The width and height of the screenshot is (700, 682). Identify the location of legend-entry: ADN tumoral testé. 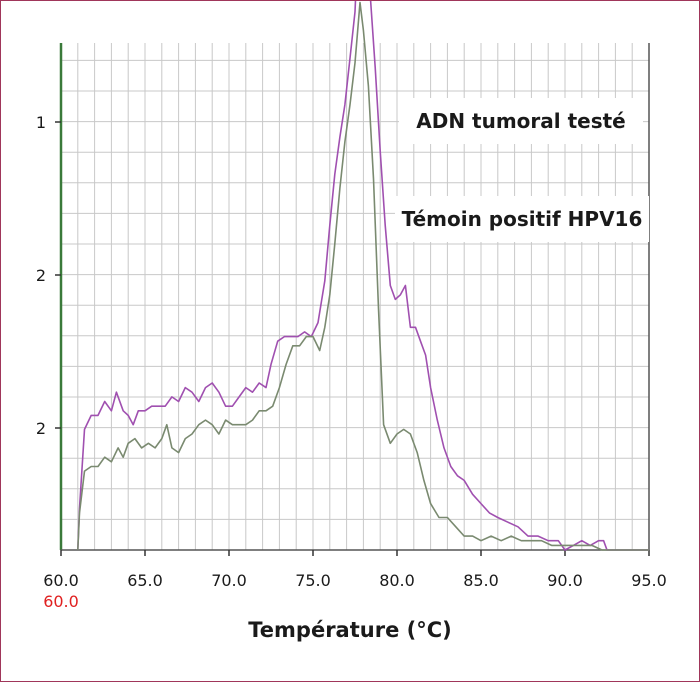
(521, 121).